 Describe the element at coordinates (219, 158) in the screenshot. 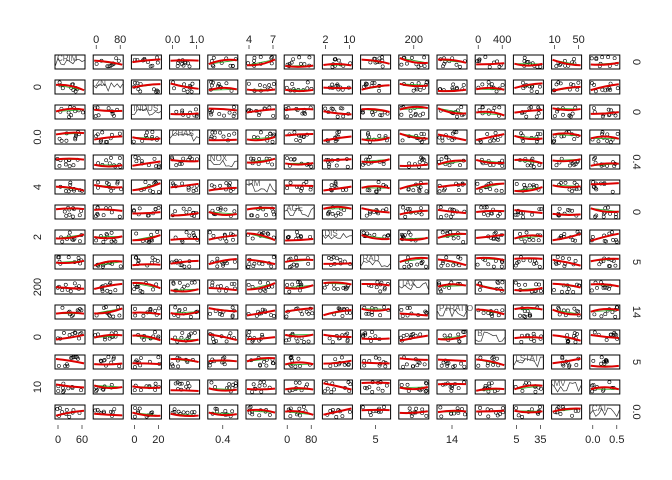

I see `diagonal-label: NOX` at that location.